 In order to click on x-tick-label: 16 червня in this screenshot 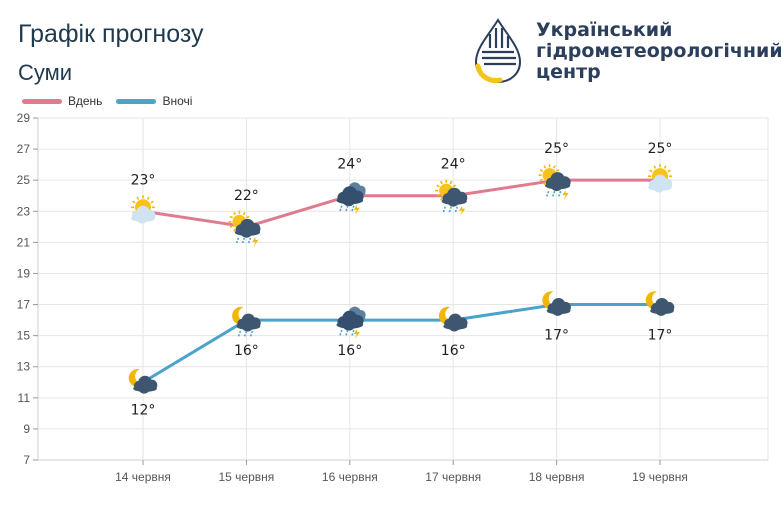, I will do `click(350, 477)`.